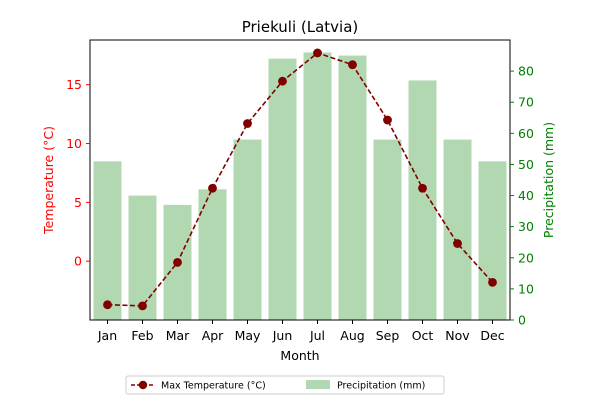 The image size is (600, 400). Describe the element at coordinates (213, 335) in the screenshot. I see `x-tick-label: Apr` at that location.